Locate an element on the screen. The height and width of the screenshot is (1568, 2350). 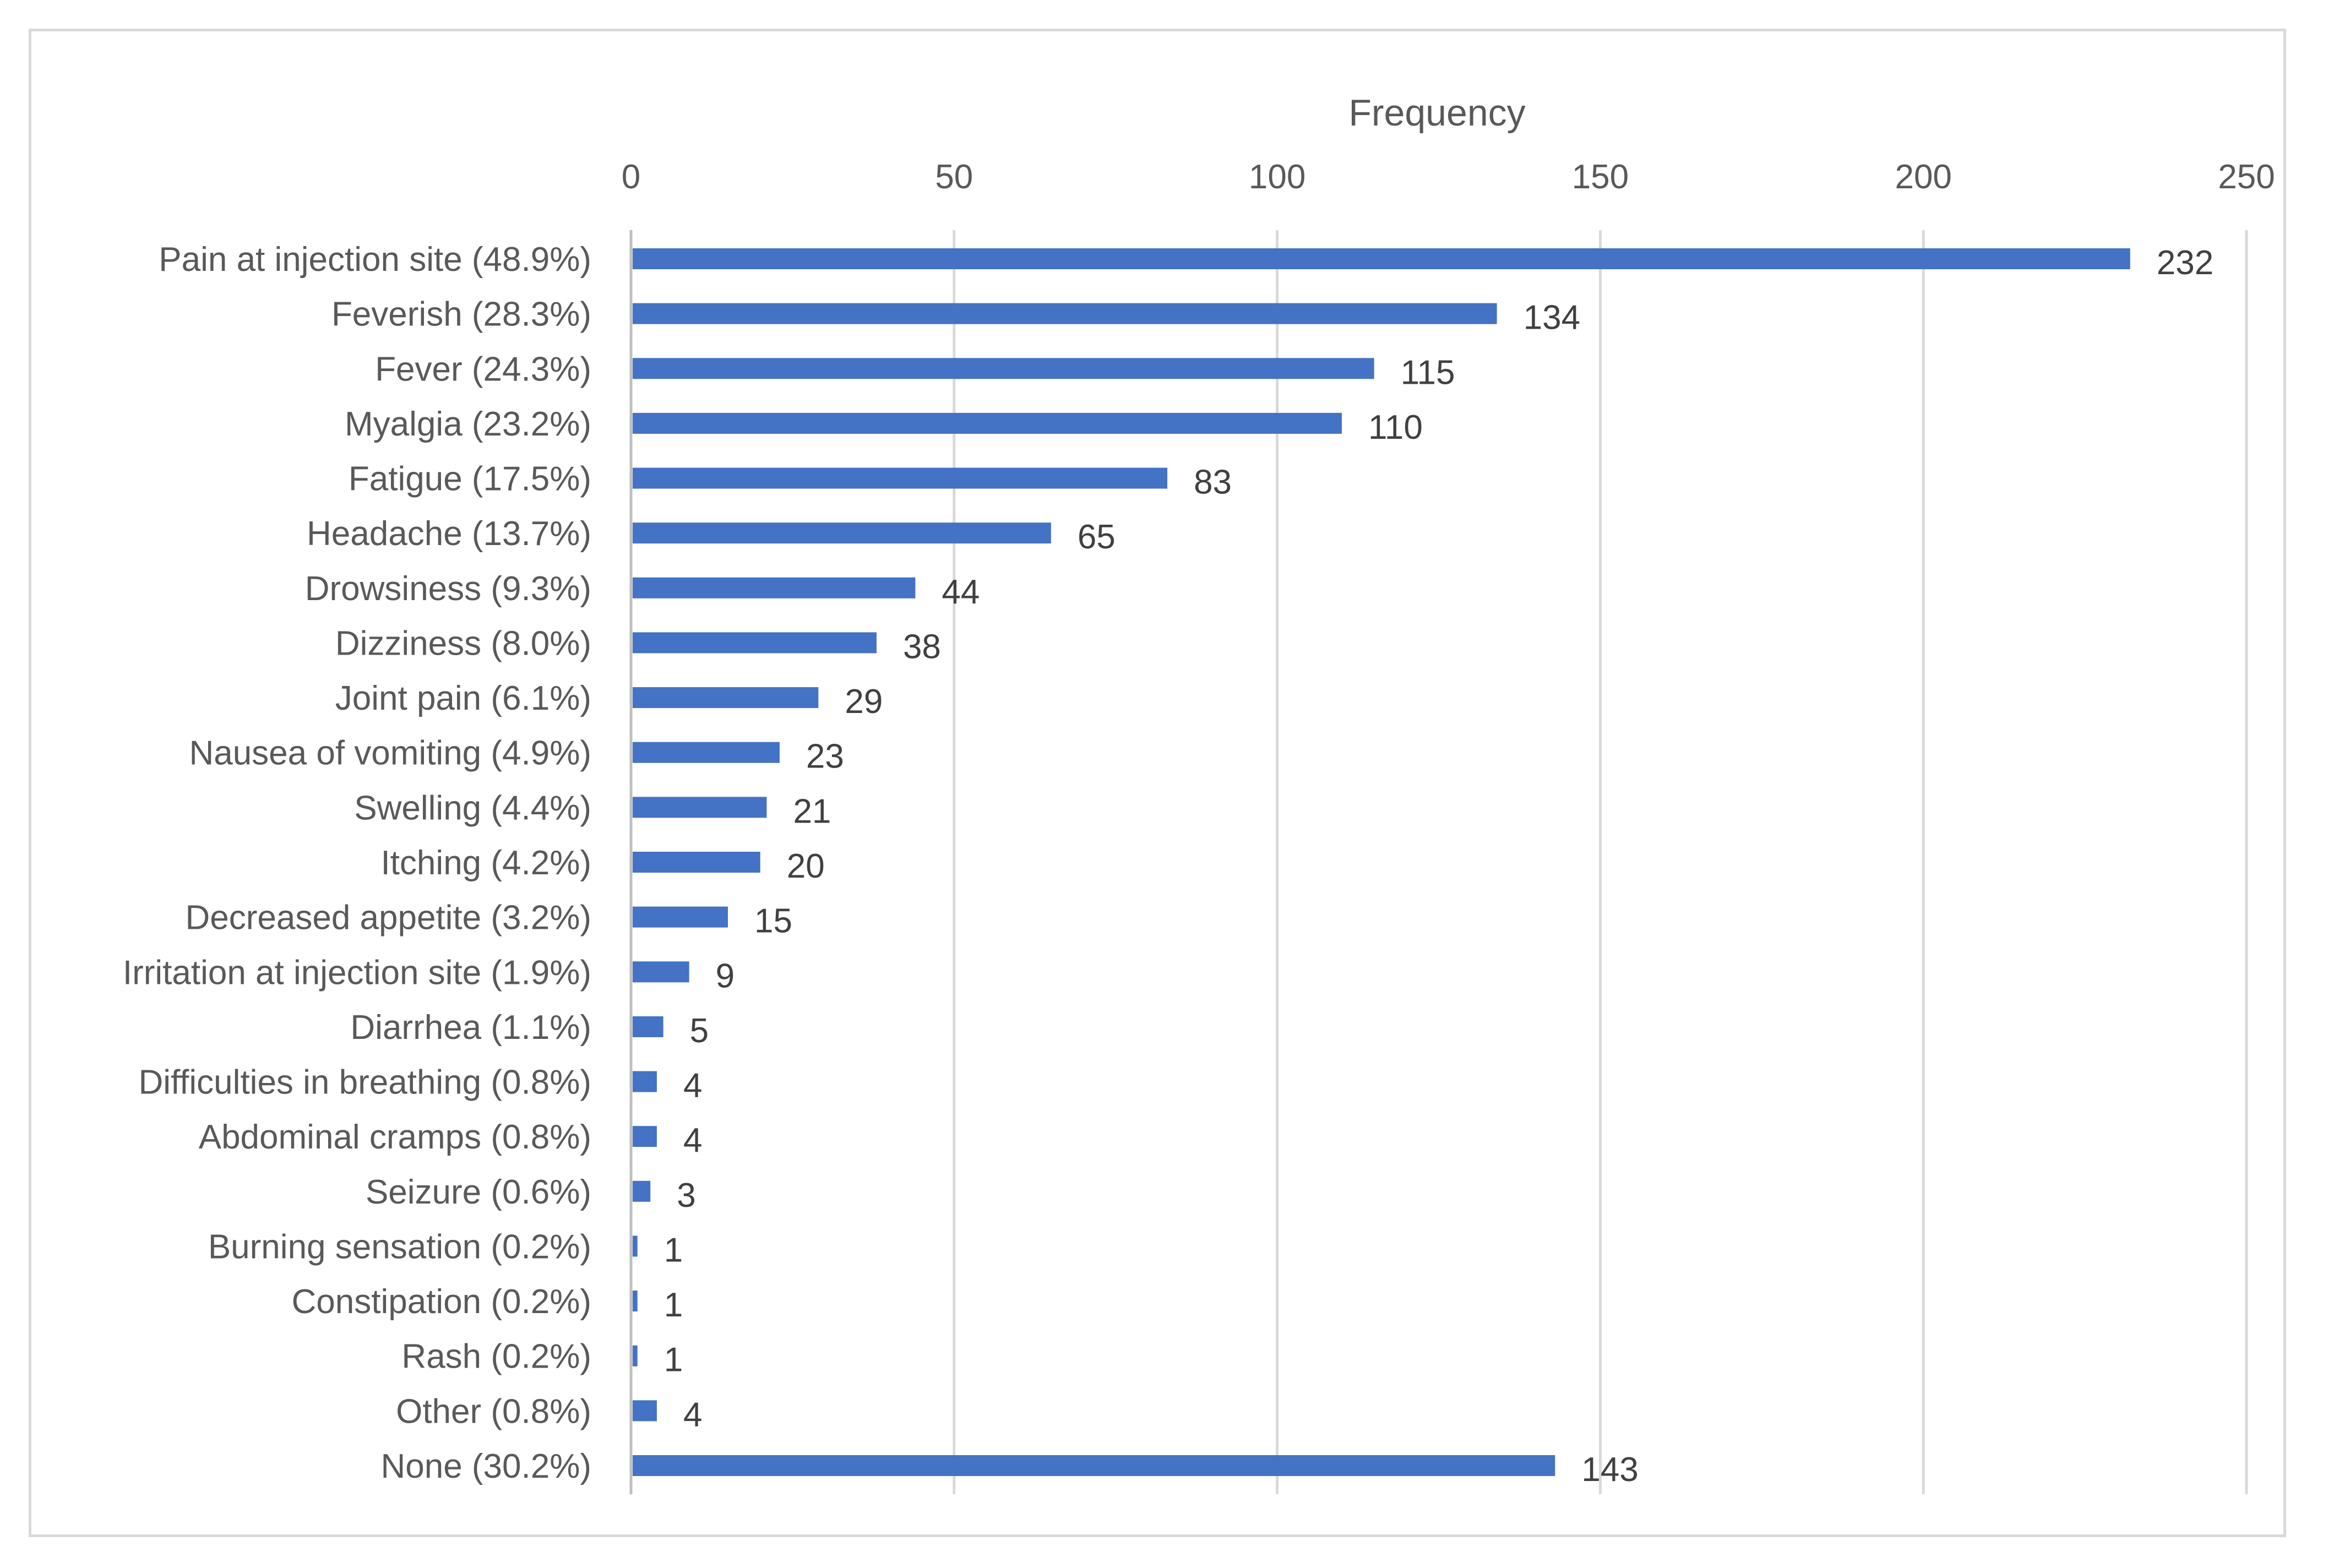
data-label: 134 is located at coordinates (1552, 318).